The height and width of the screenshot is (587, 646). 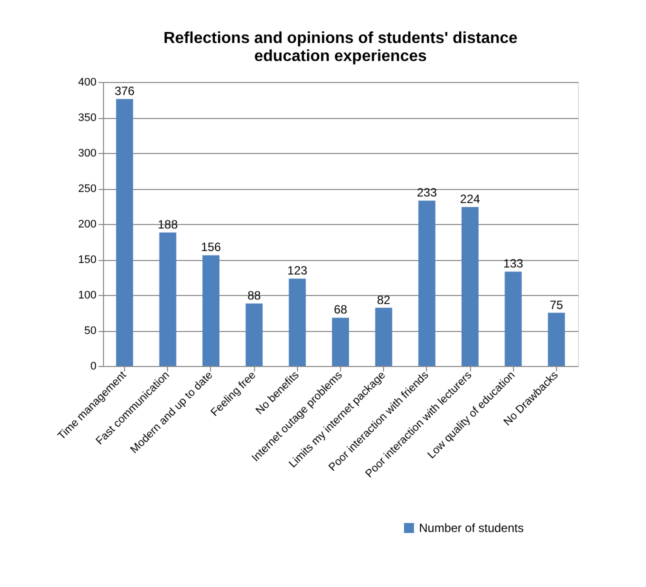 I want to click on data-label: 233, so click(x=427, y=193).